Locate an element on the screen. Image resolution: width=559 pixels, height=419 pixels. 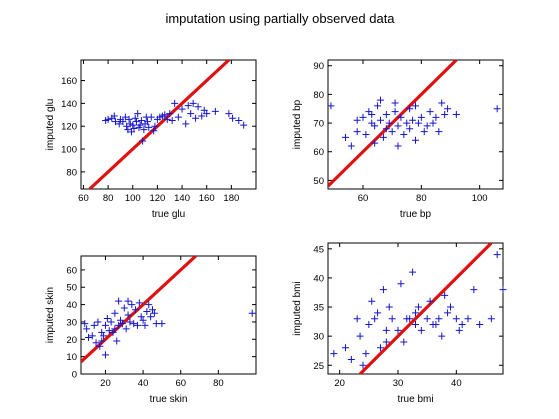
y-tick-label: 25 is located at coordinates (318, 366).